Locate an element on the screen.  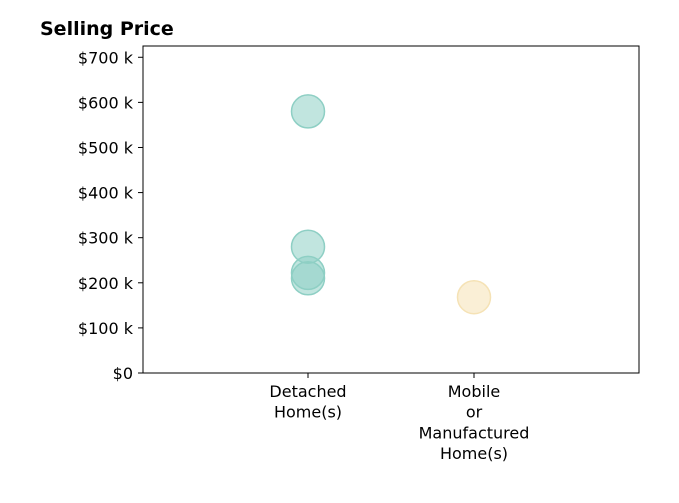
x-tick-label: Detached Home(s) is located at coordinates (307, 402).